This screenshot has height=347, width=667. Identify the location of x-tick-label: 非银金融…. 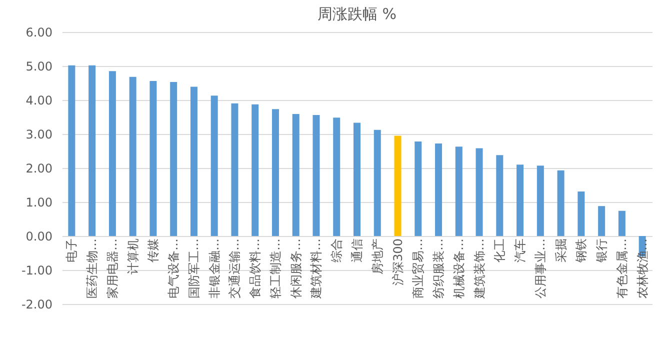
(214, 268).